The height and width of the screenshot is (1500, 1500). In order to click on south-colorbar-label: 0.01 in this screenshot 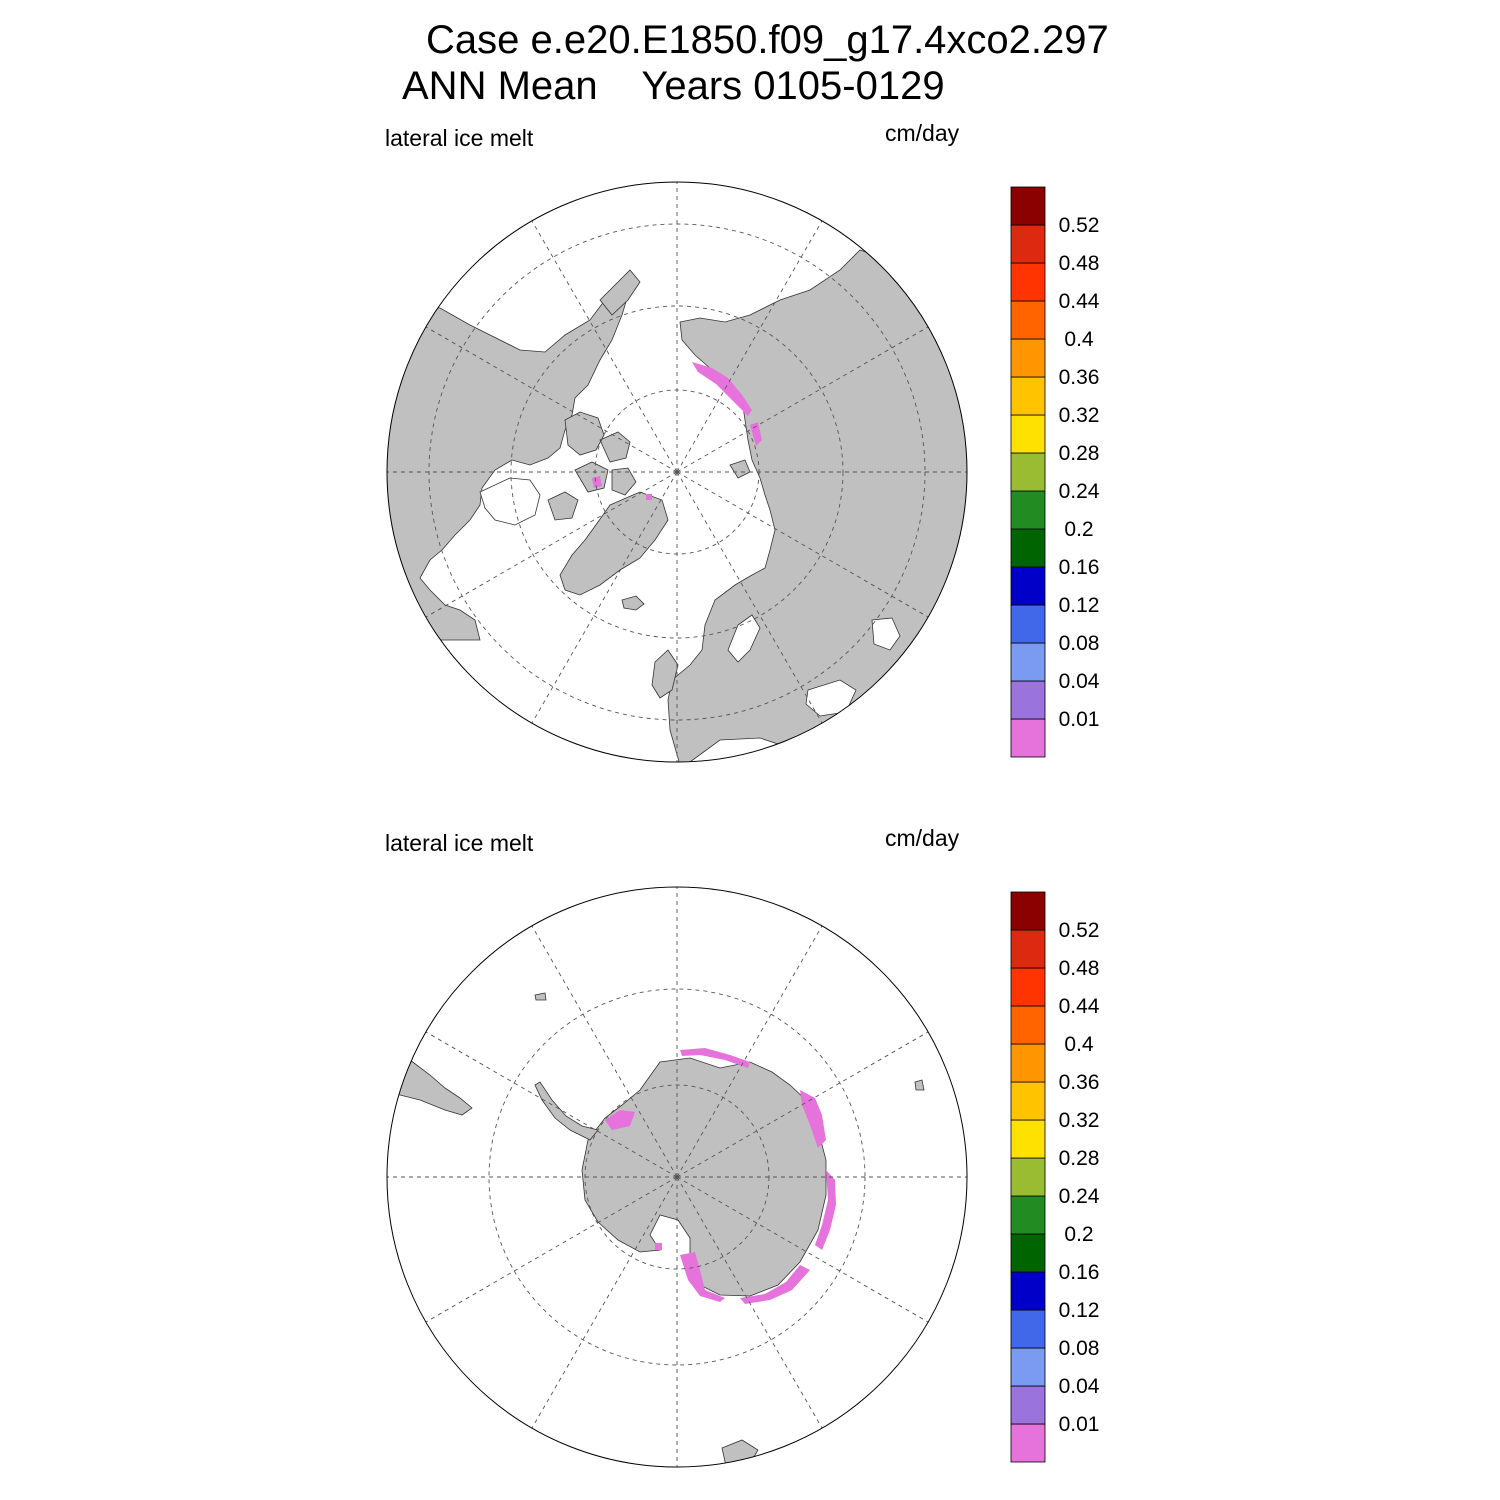, I will do `click(1079, 1424)`.